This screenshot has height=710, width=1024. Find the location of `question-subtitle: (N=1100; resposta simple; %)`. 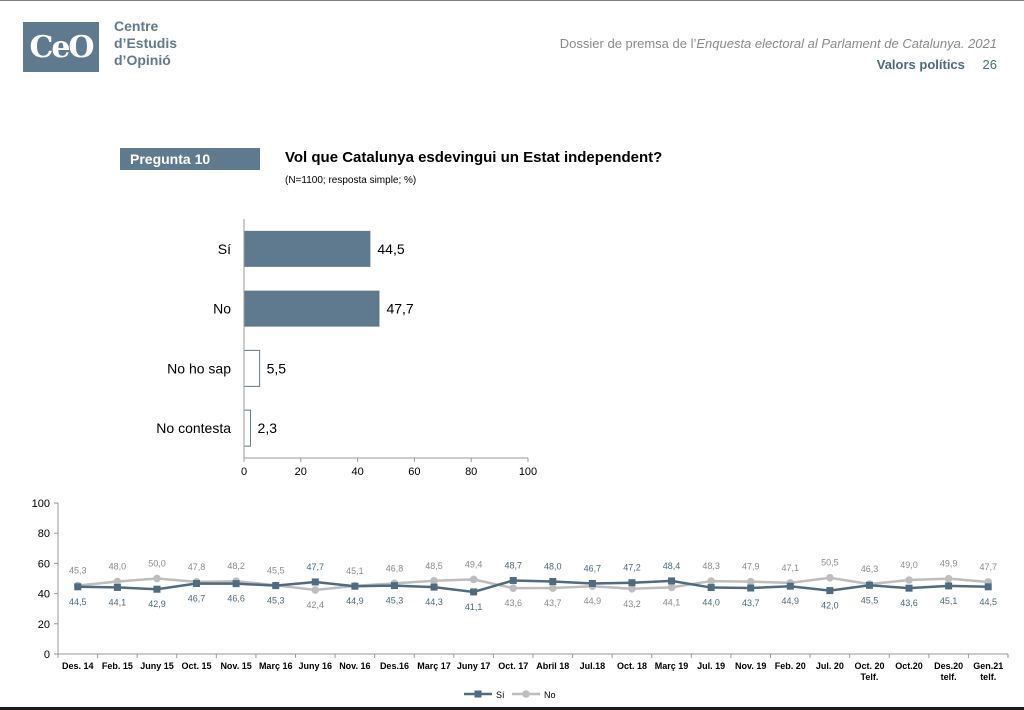

question-subtitle: (N=1100; resposta simple; %) is located at coordinates (351, 180).